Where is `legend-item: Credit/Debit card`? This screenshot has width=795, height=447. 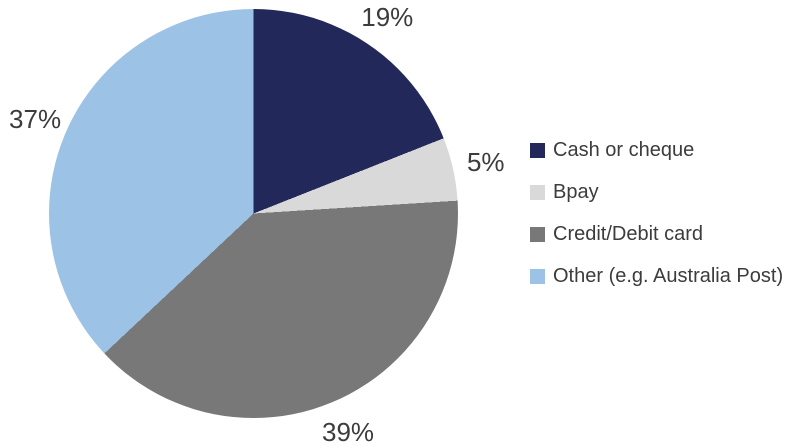
legend-item: Credit/Debit card is located at coordinates (656, 234).